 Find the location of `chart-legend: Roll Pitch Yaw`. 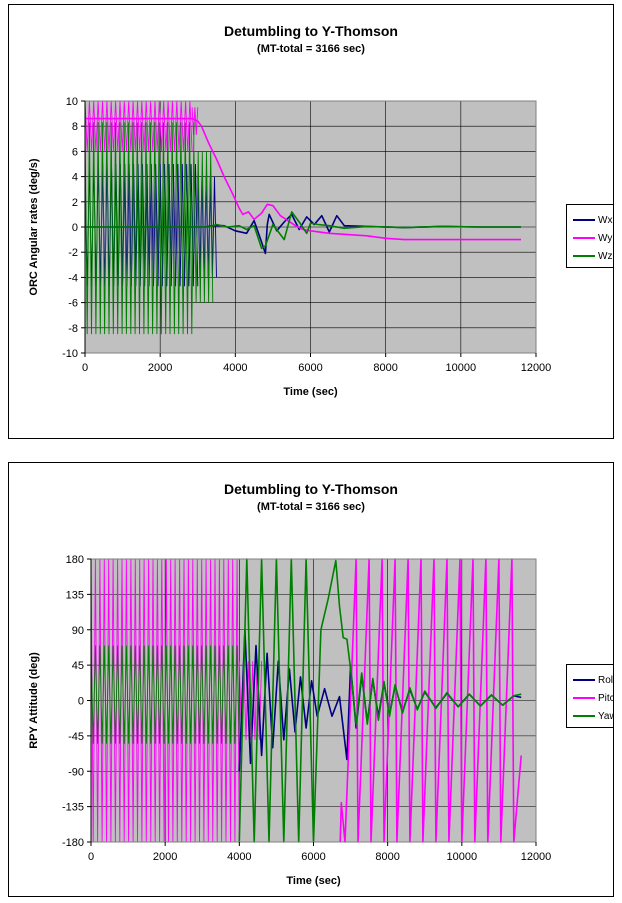

chart-legend: Roll Pitch Yaw is located at coordinates (590, 696).